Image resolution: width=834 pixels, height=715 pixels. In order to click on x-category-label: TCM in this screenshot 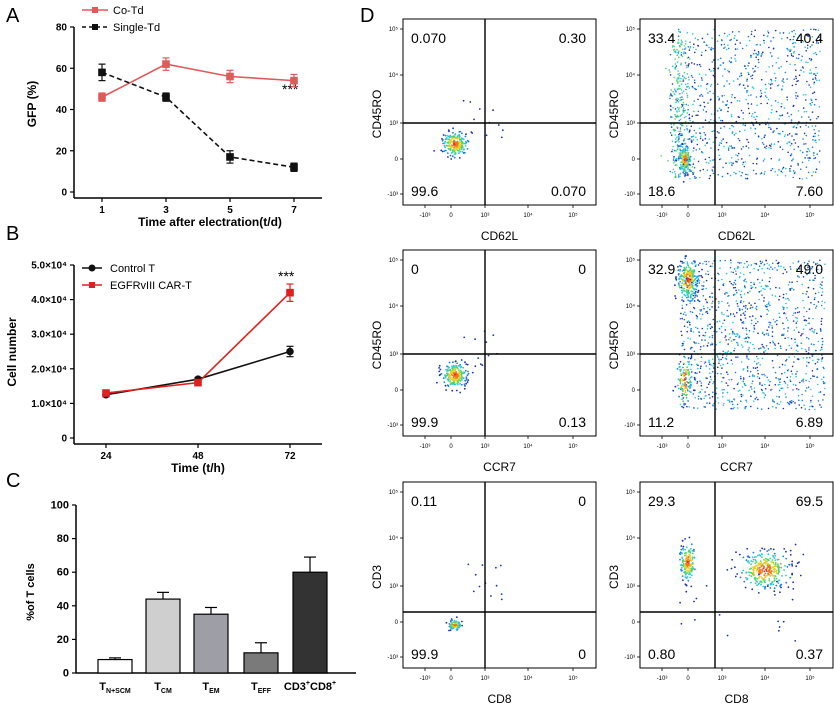, I will do `click(163, 688)`.